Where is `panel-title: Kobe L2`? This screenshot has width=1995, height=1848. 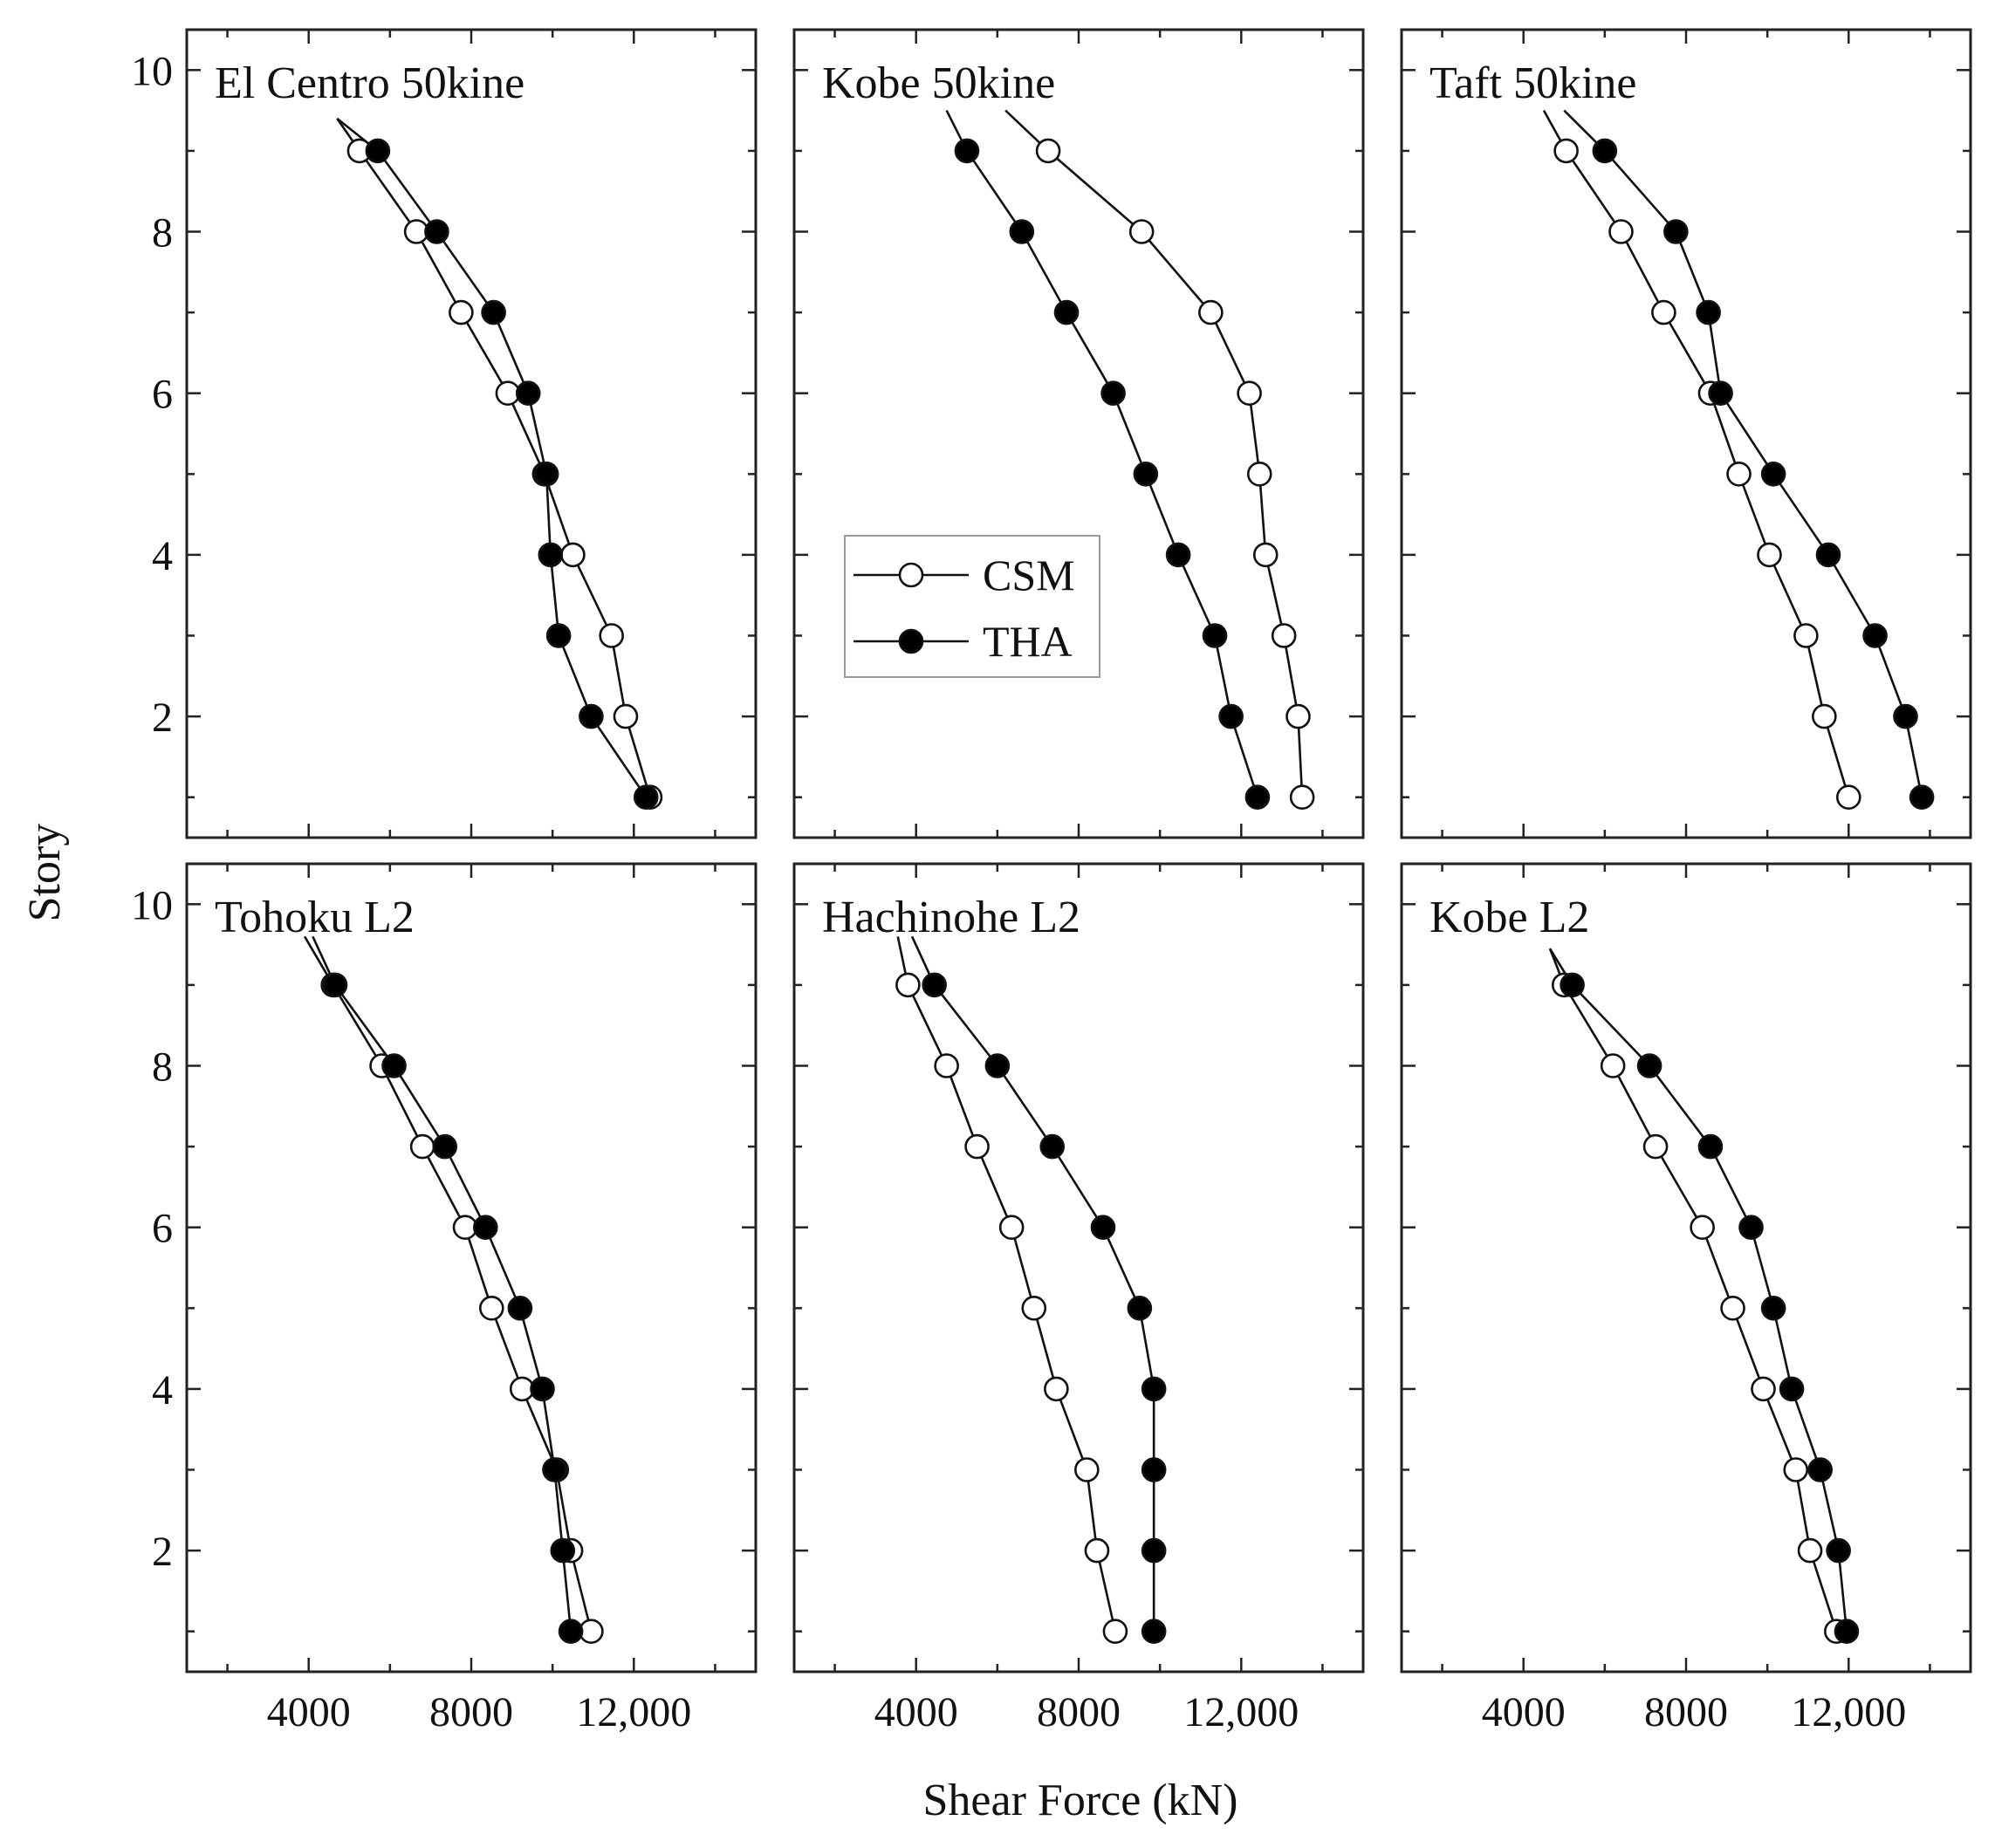 panel-title: Kobe L2 is located at coordinates (1509, 917).